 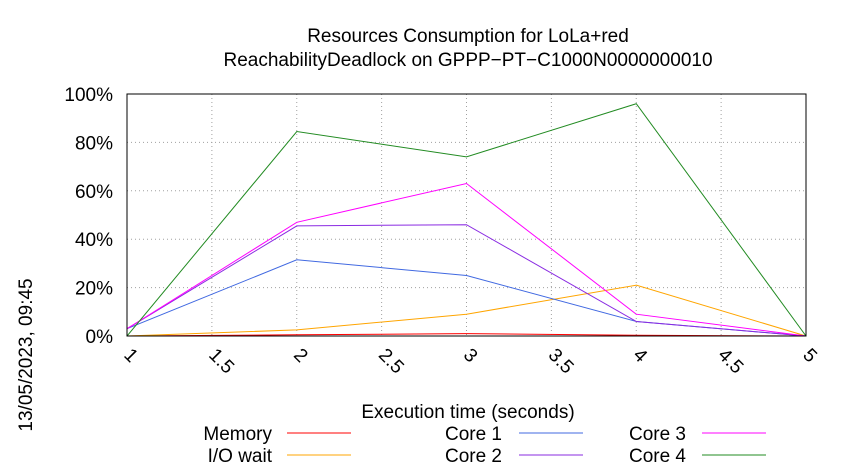 I want to click on y-tick-label: 80%, so click(x=94, y=143).